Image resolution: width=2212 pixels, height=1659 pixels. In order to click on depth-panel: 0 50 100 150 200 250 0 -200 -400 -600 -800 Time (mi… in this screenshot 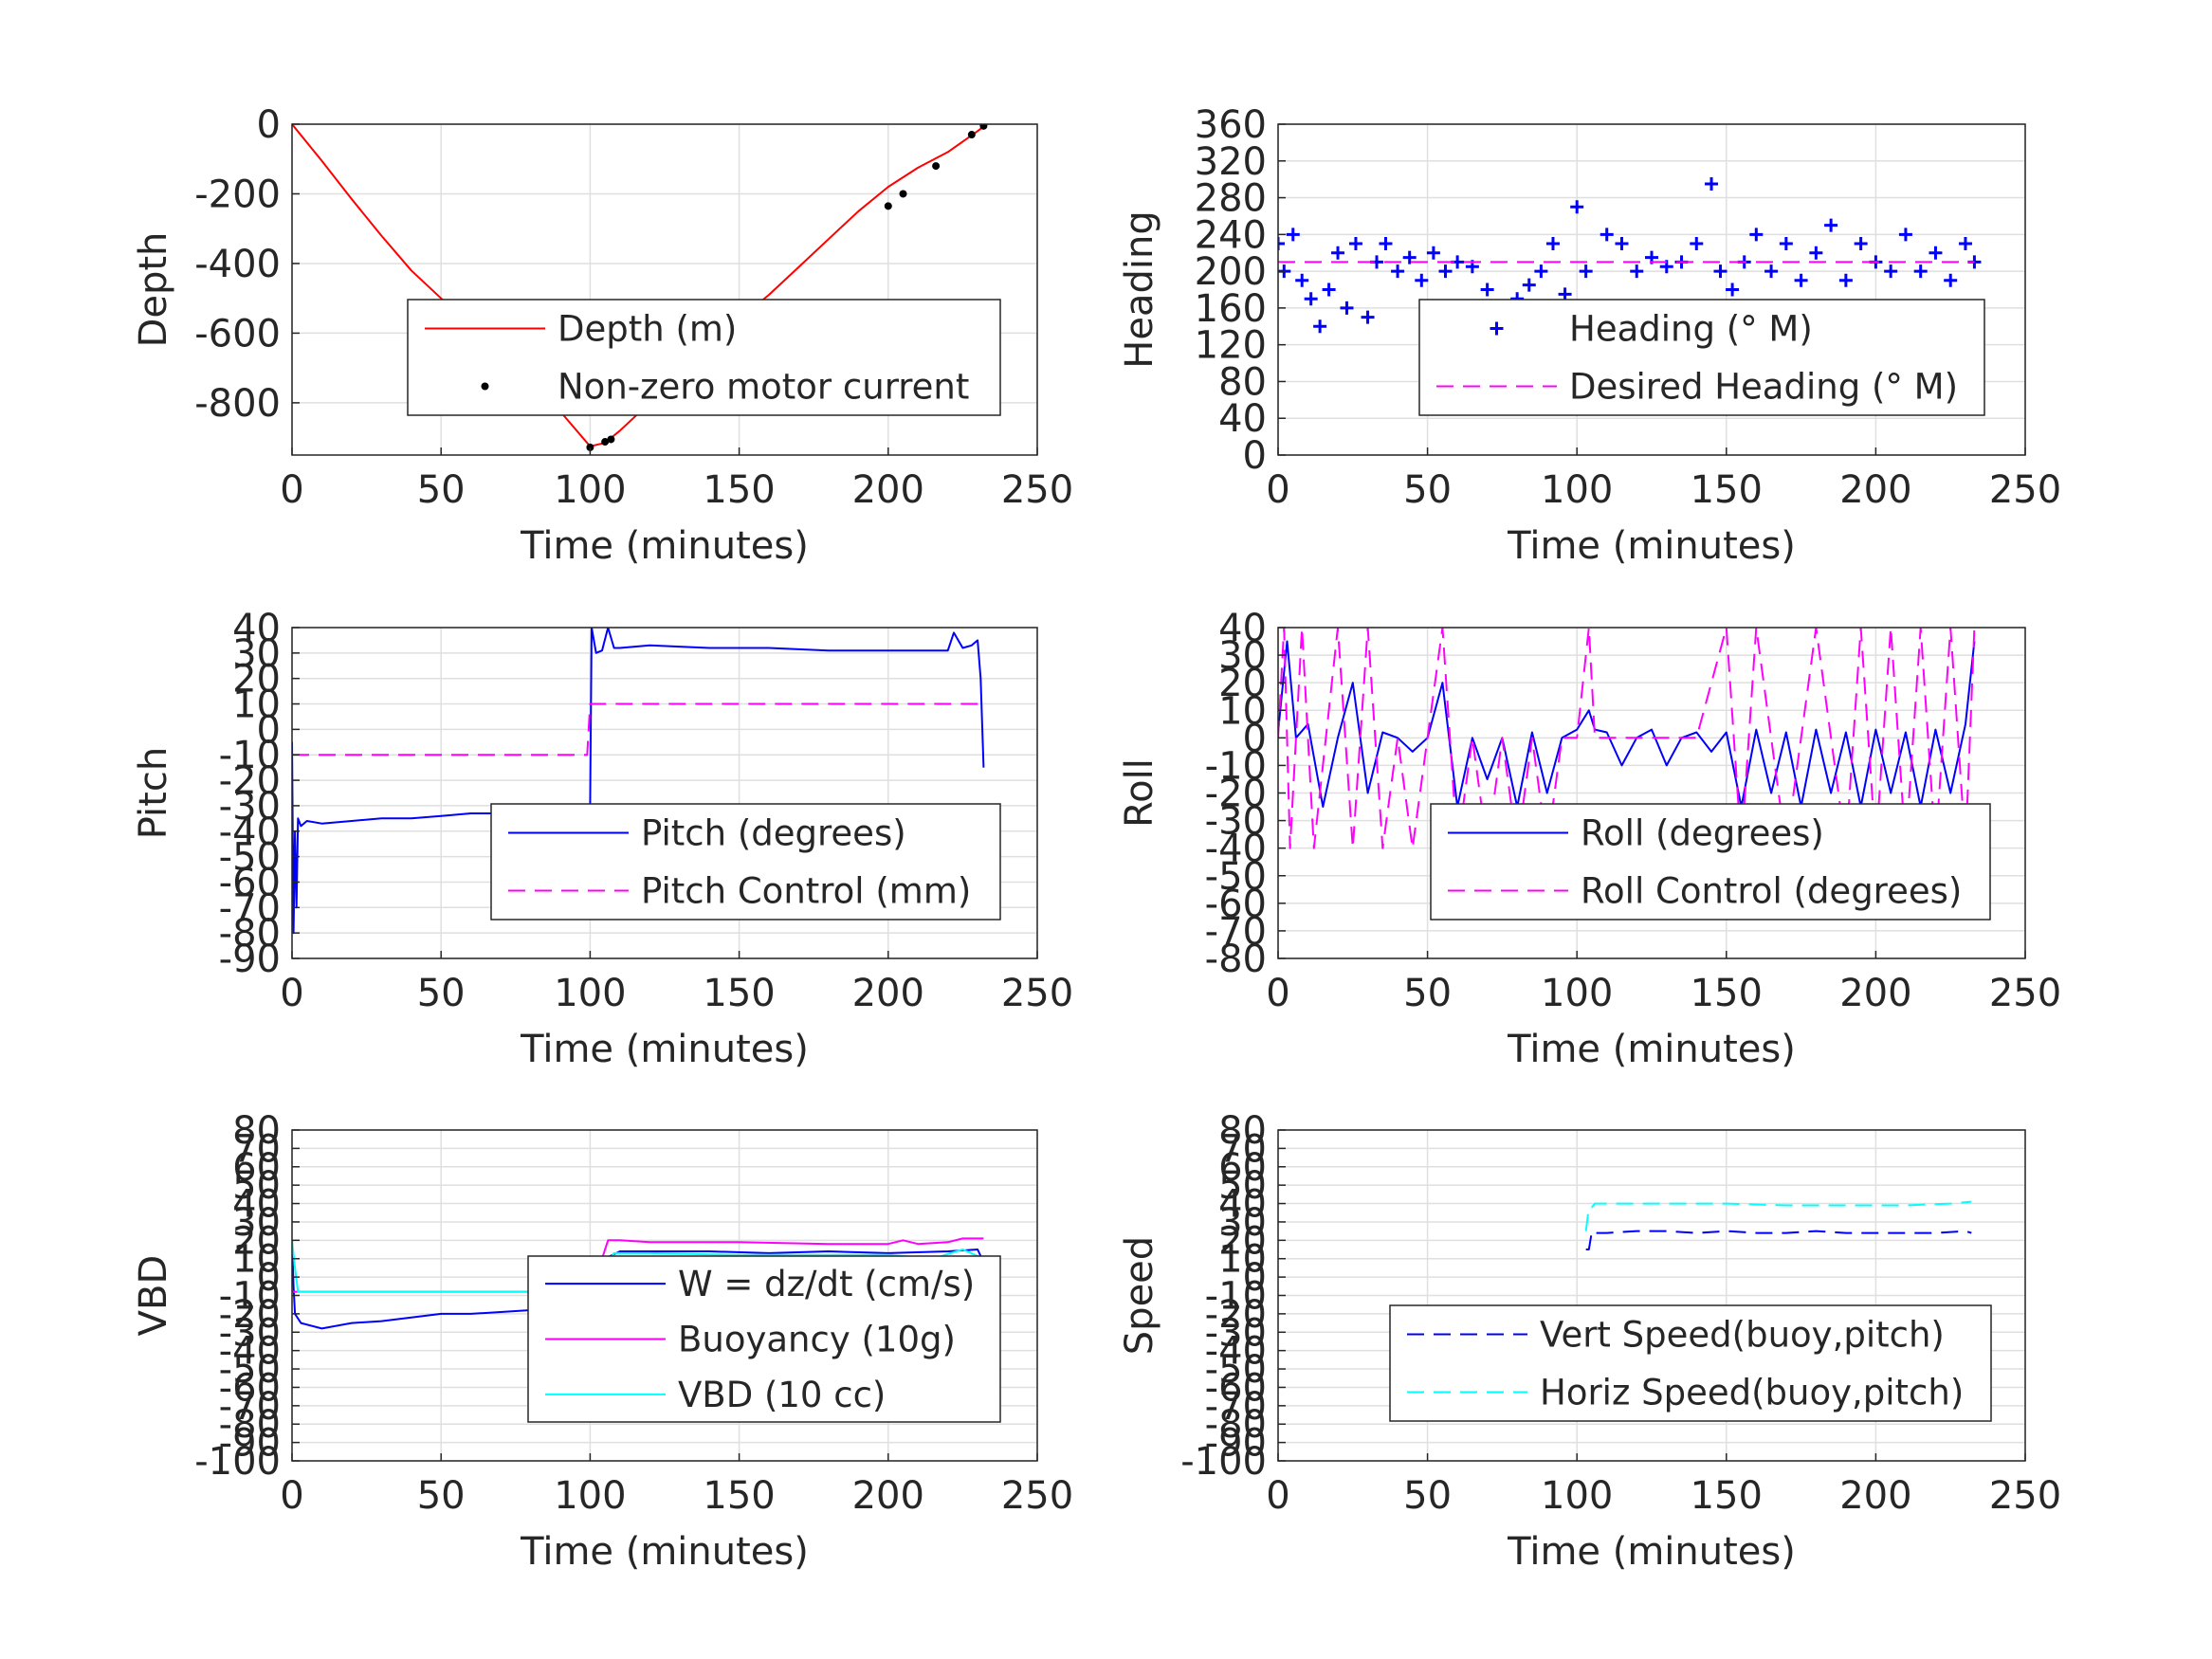, I will do `click(602, 335)`.